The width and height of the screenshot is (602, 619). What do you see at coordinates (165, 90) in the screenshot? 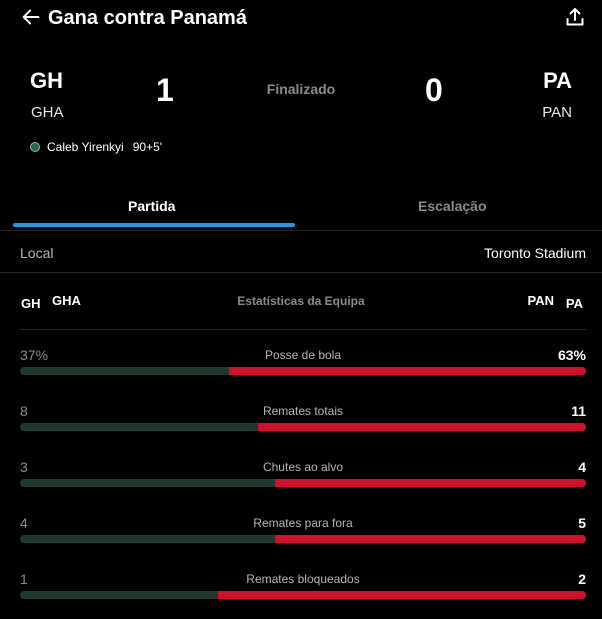
I see `home-score: 1` at bounding box center [165, 90].